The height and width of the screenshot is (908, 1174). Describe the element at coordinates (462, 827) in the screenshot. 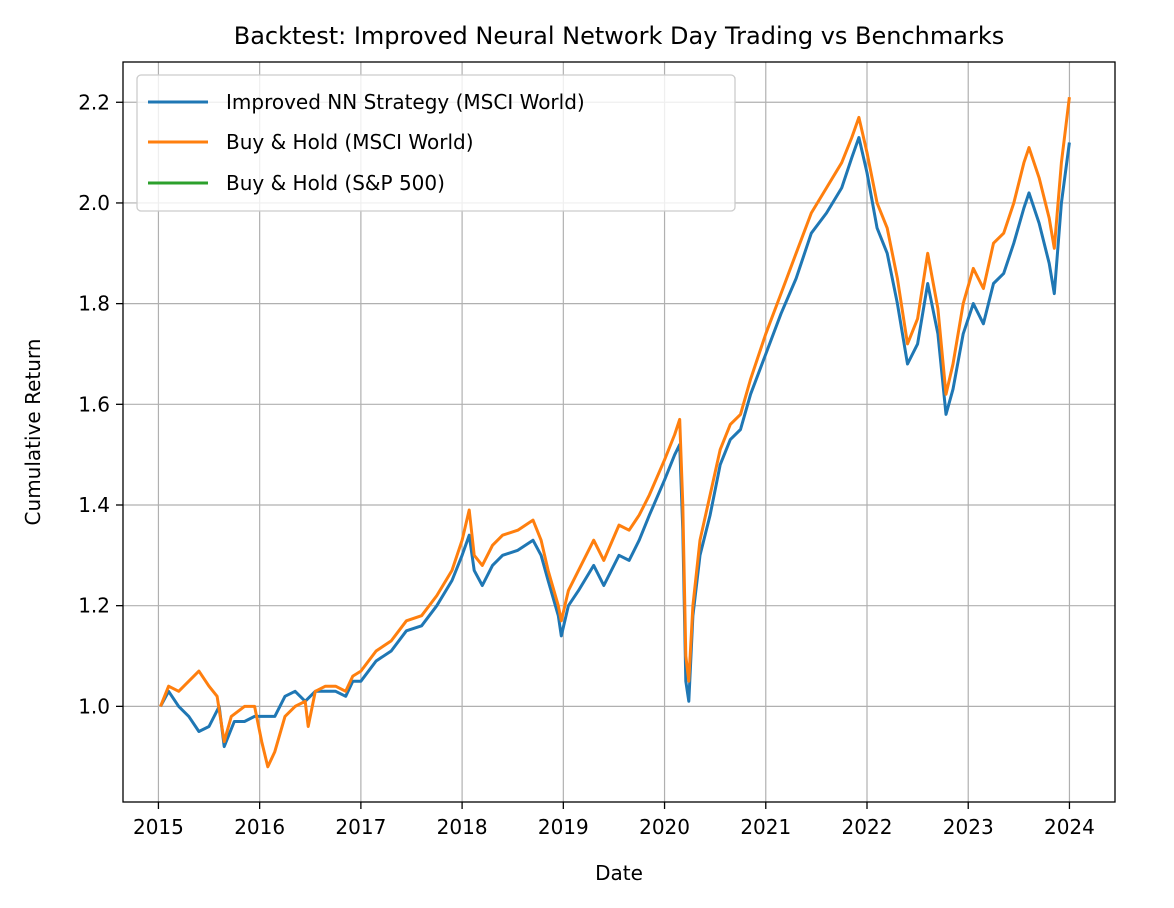

I see `x-tick-label: 2018` at that location.